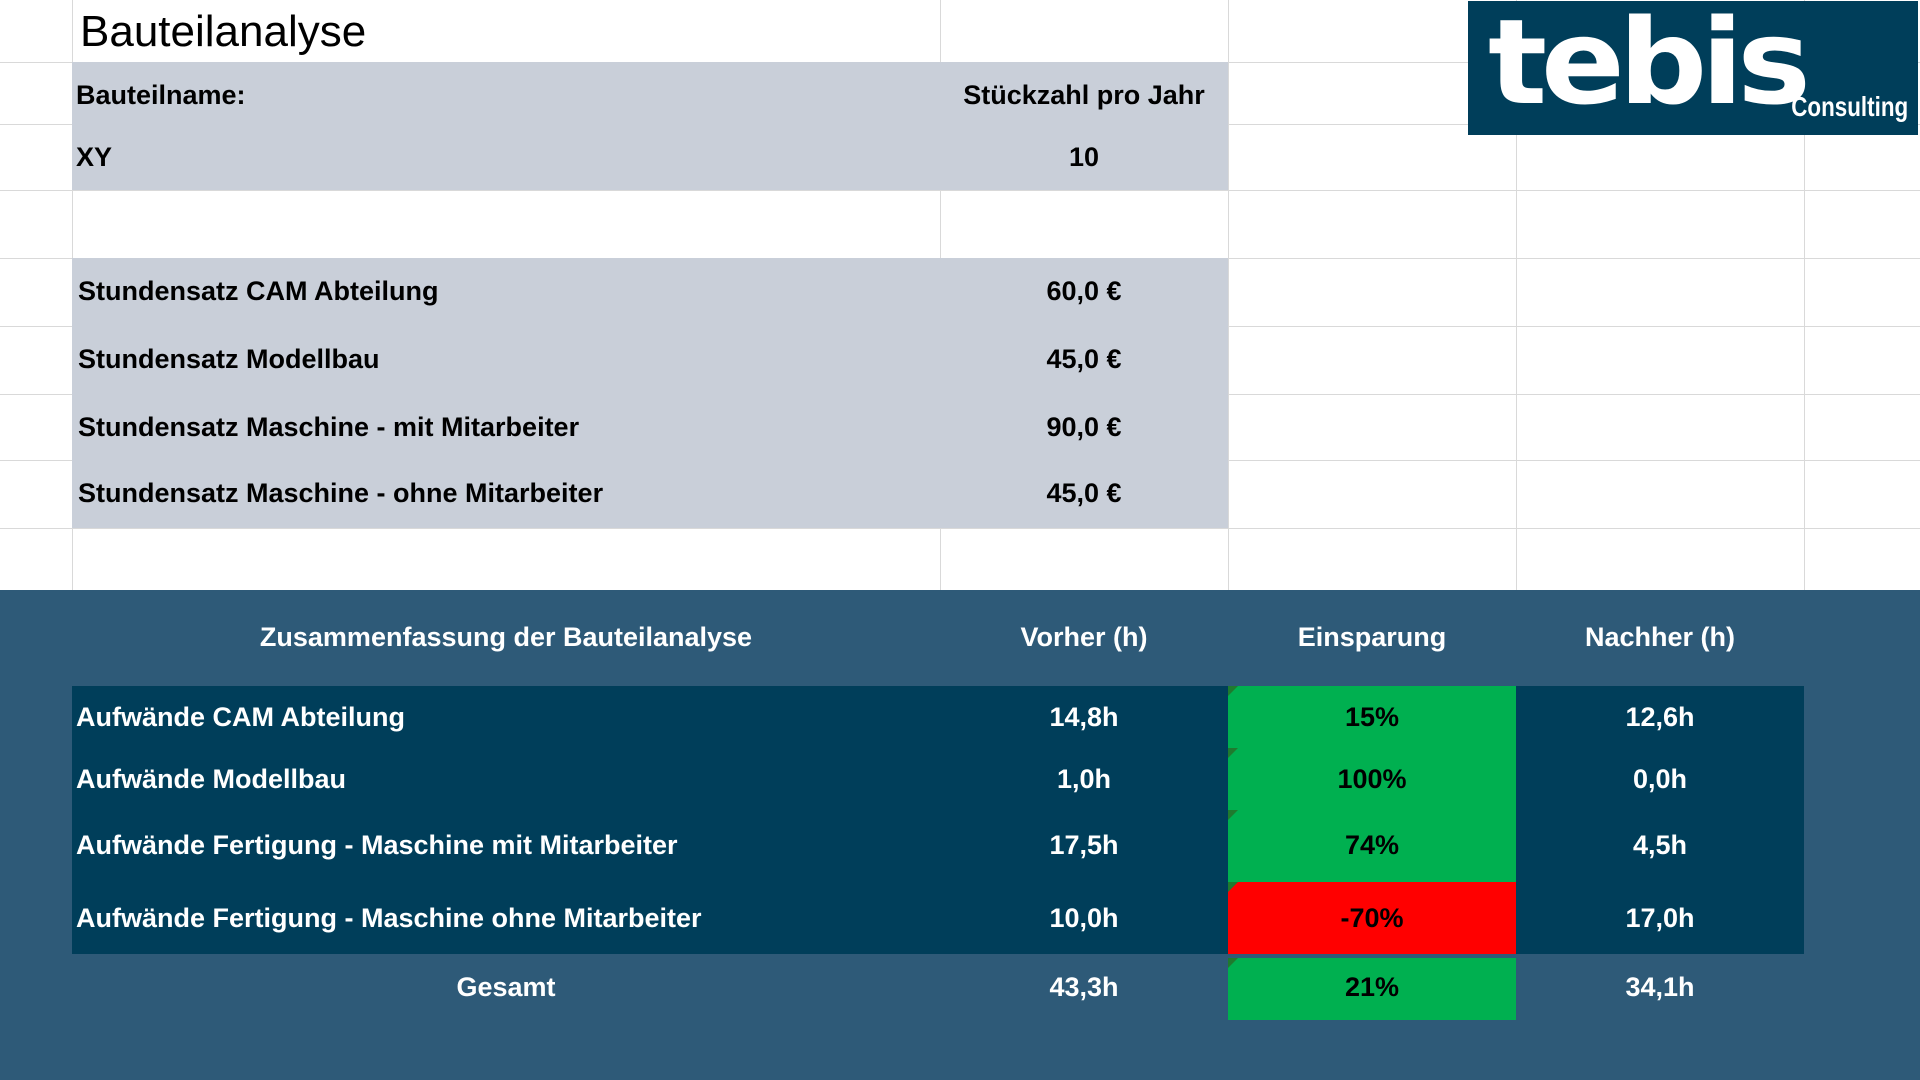 The width and height of the screenshot is (1920, 1080). What do you see at coordinates (1084, 427) in the screenshot?
I see `rate-value-machine-with-staff: 90,0 €` at bounding box center [1084, 427].